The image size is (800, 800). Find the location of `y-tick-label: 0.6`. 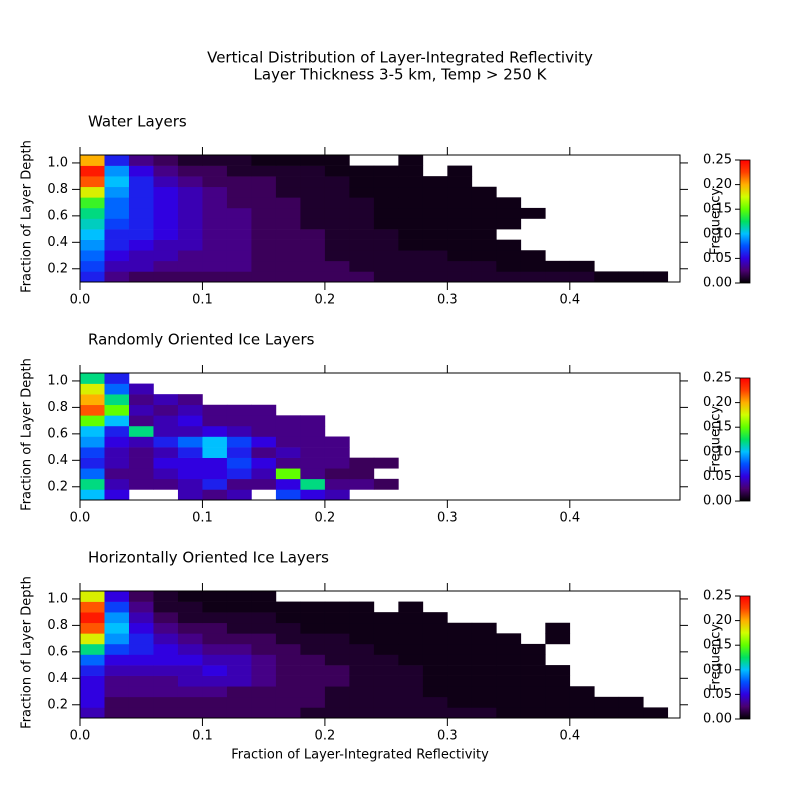

y-tick-label: 0.6 is located at coordinates (57, 651).